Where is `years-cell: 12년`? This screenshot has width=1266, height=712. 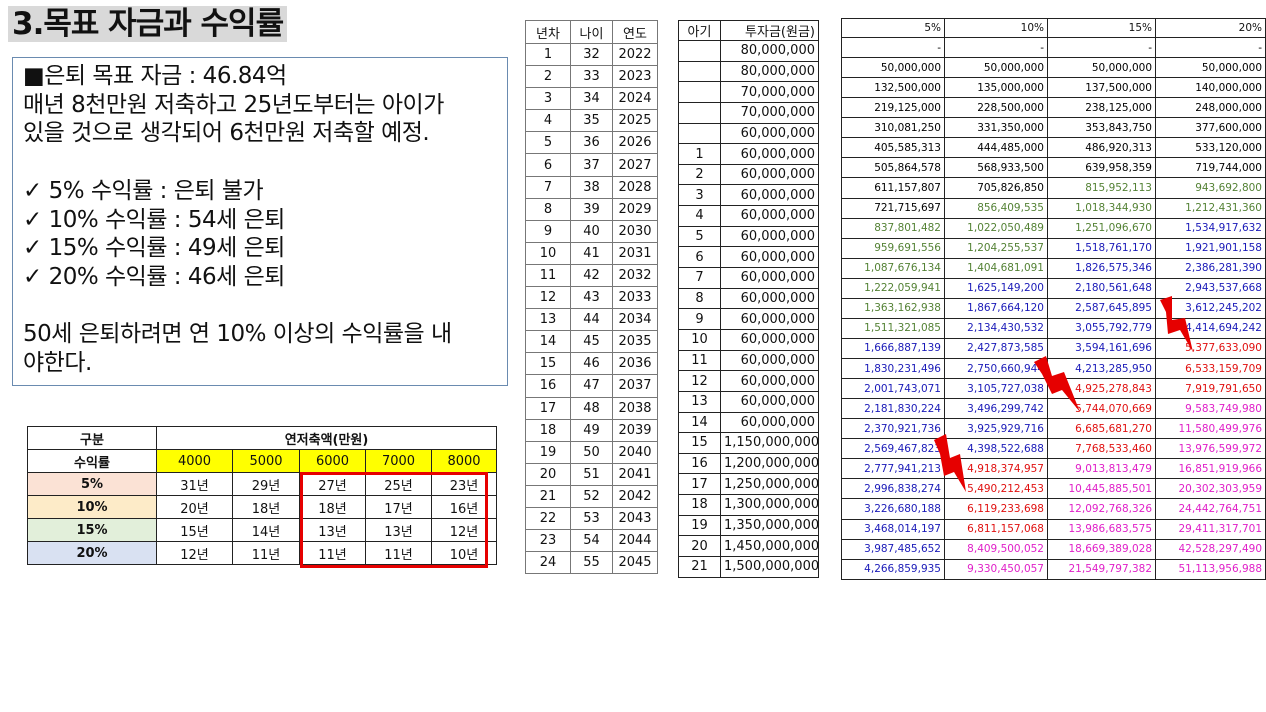
years-cell: 12년 is located at coordinates (194, 553).